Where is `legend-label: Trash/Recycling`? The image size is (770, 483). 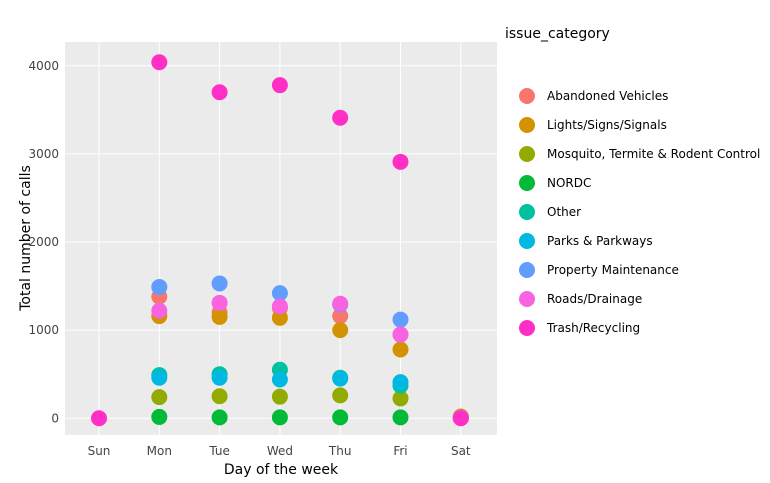
legend-label: Trash/Recycling is located at coordinates (593, 328).